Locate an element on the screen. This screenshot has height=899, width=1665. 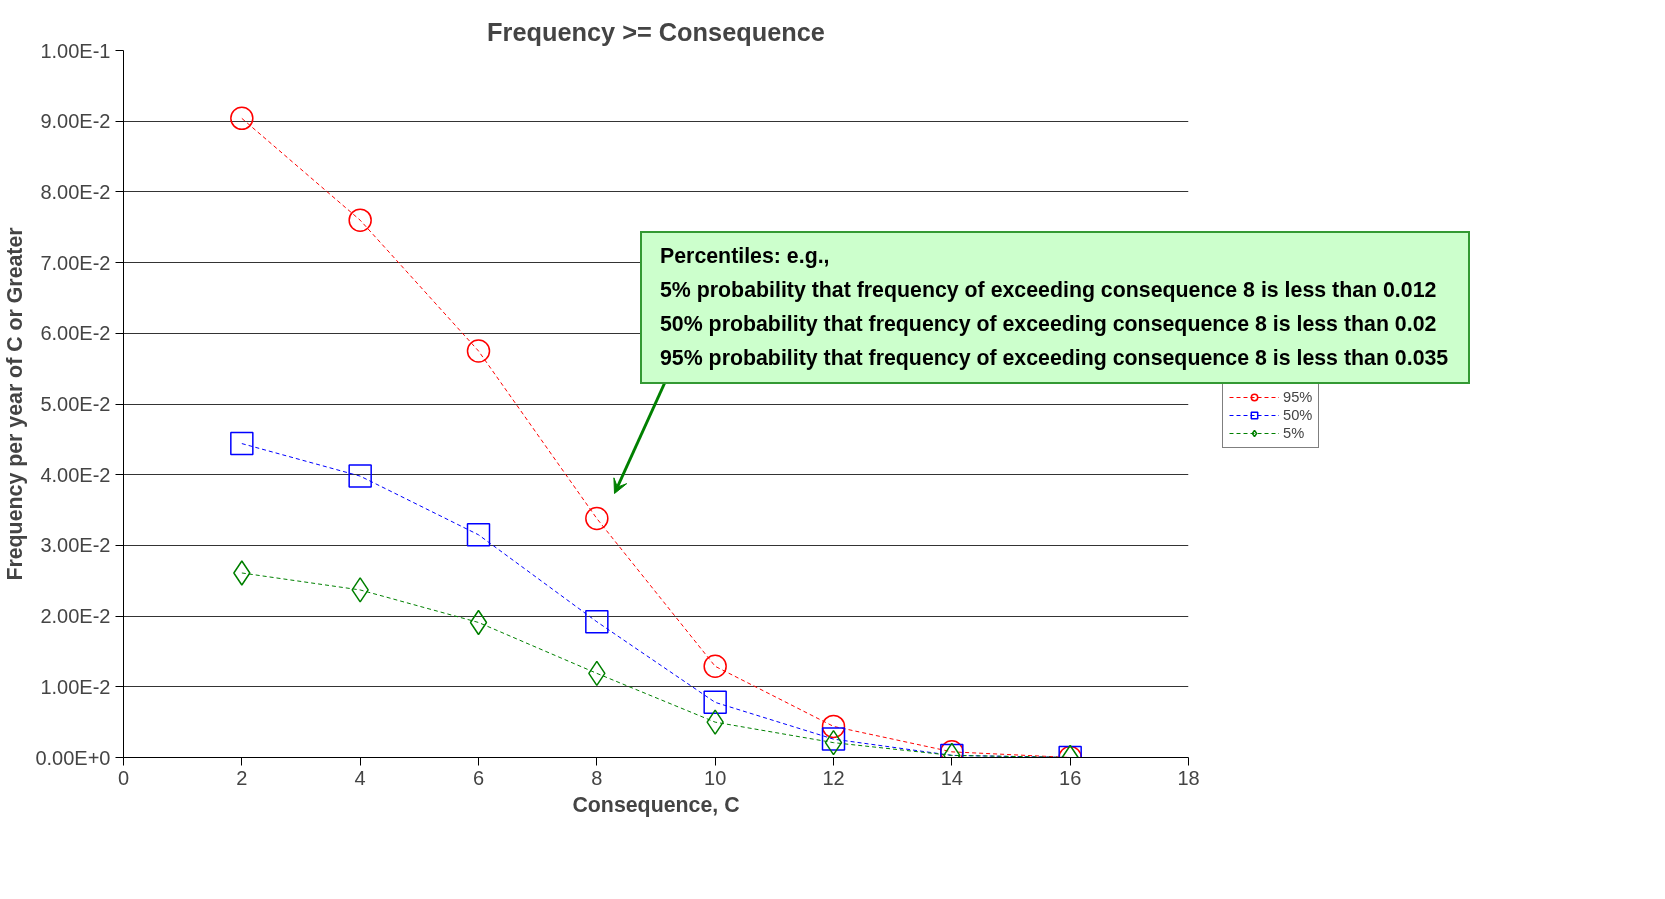
x-axis-title: Consequence, C is located at coordinates (656, 804).